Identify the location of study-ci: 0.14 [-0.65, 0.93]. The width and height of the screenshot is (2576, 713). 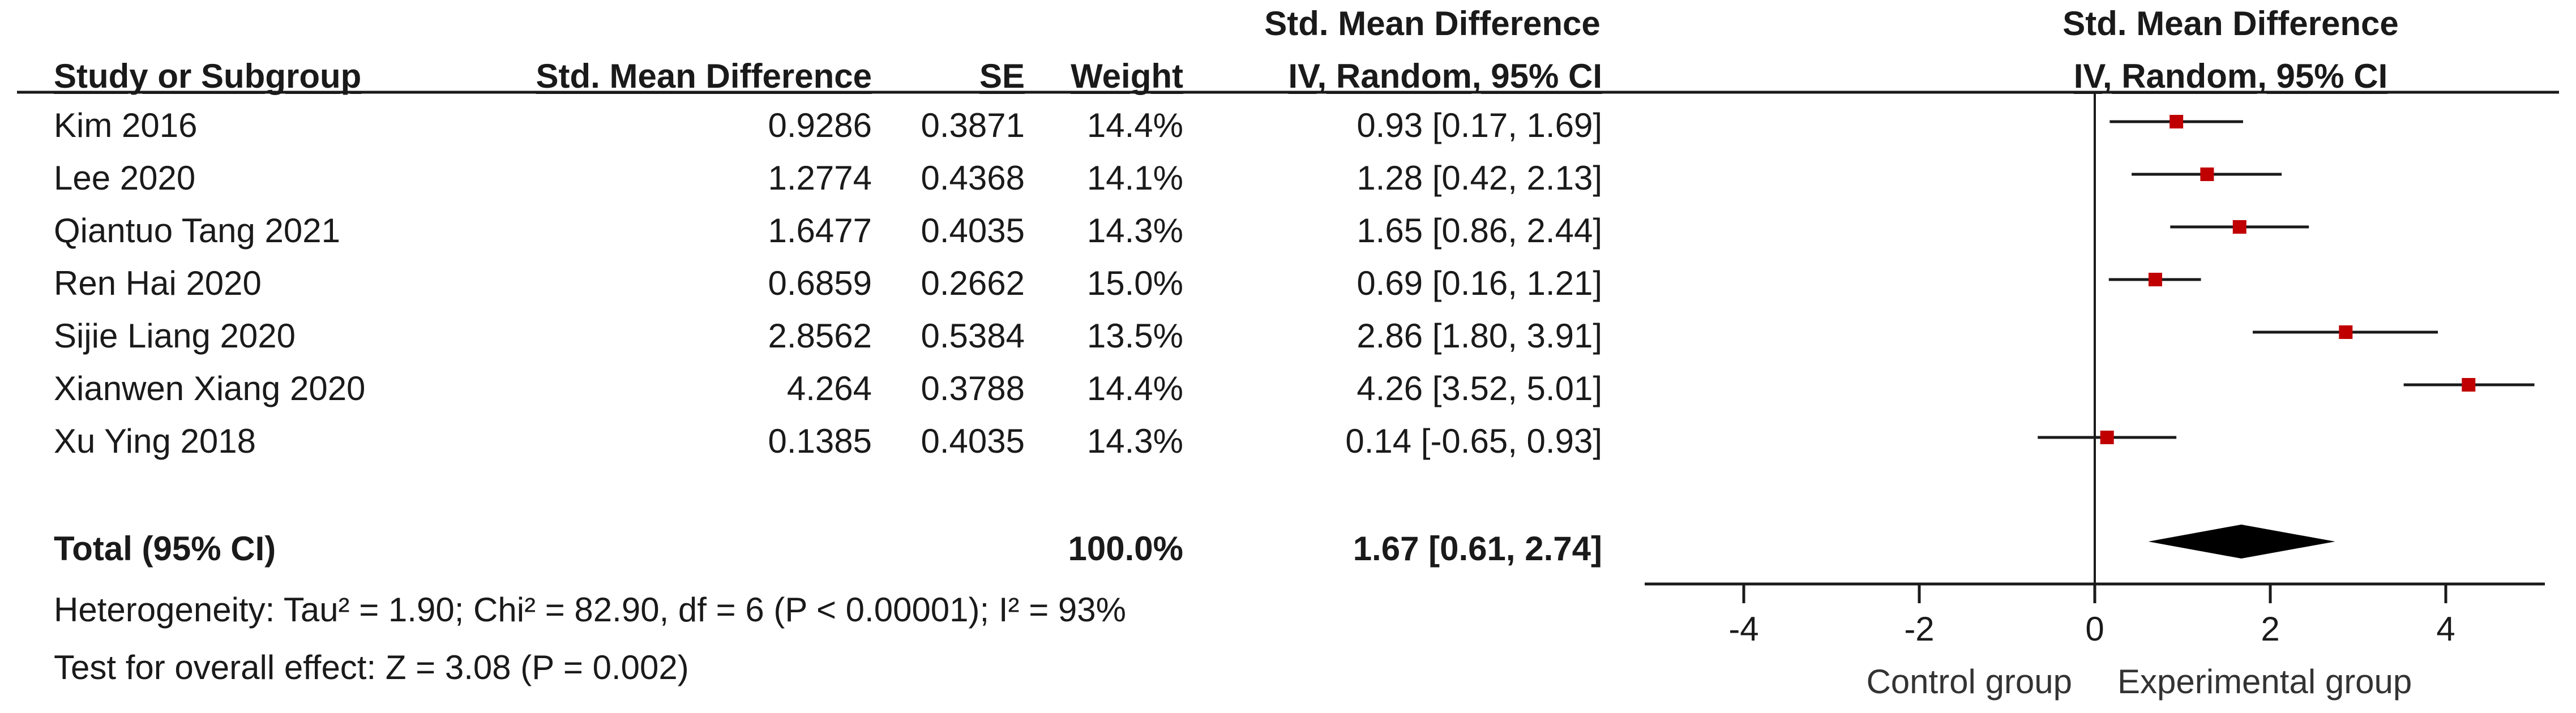
(1473, 441).